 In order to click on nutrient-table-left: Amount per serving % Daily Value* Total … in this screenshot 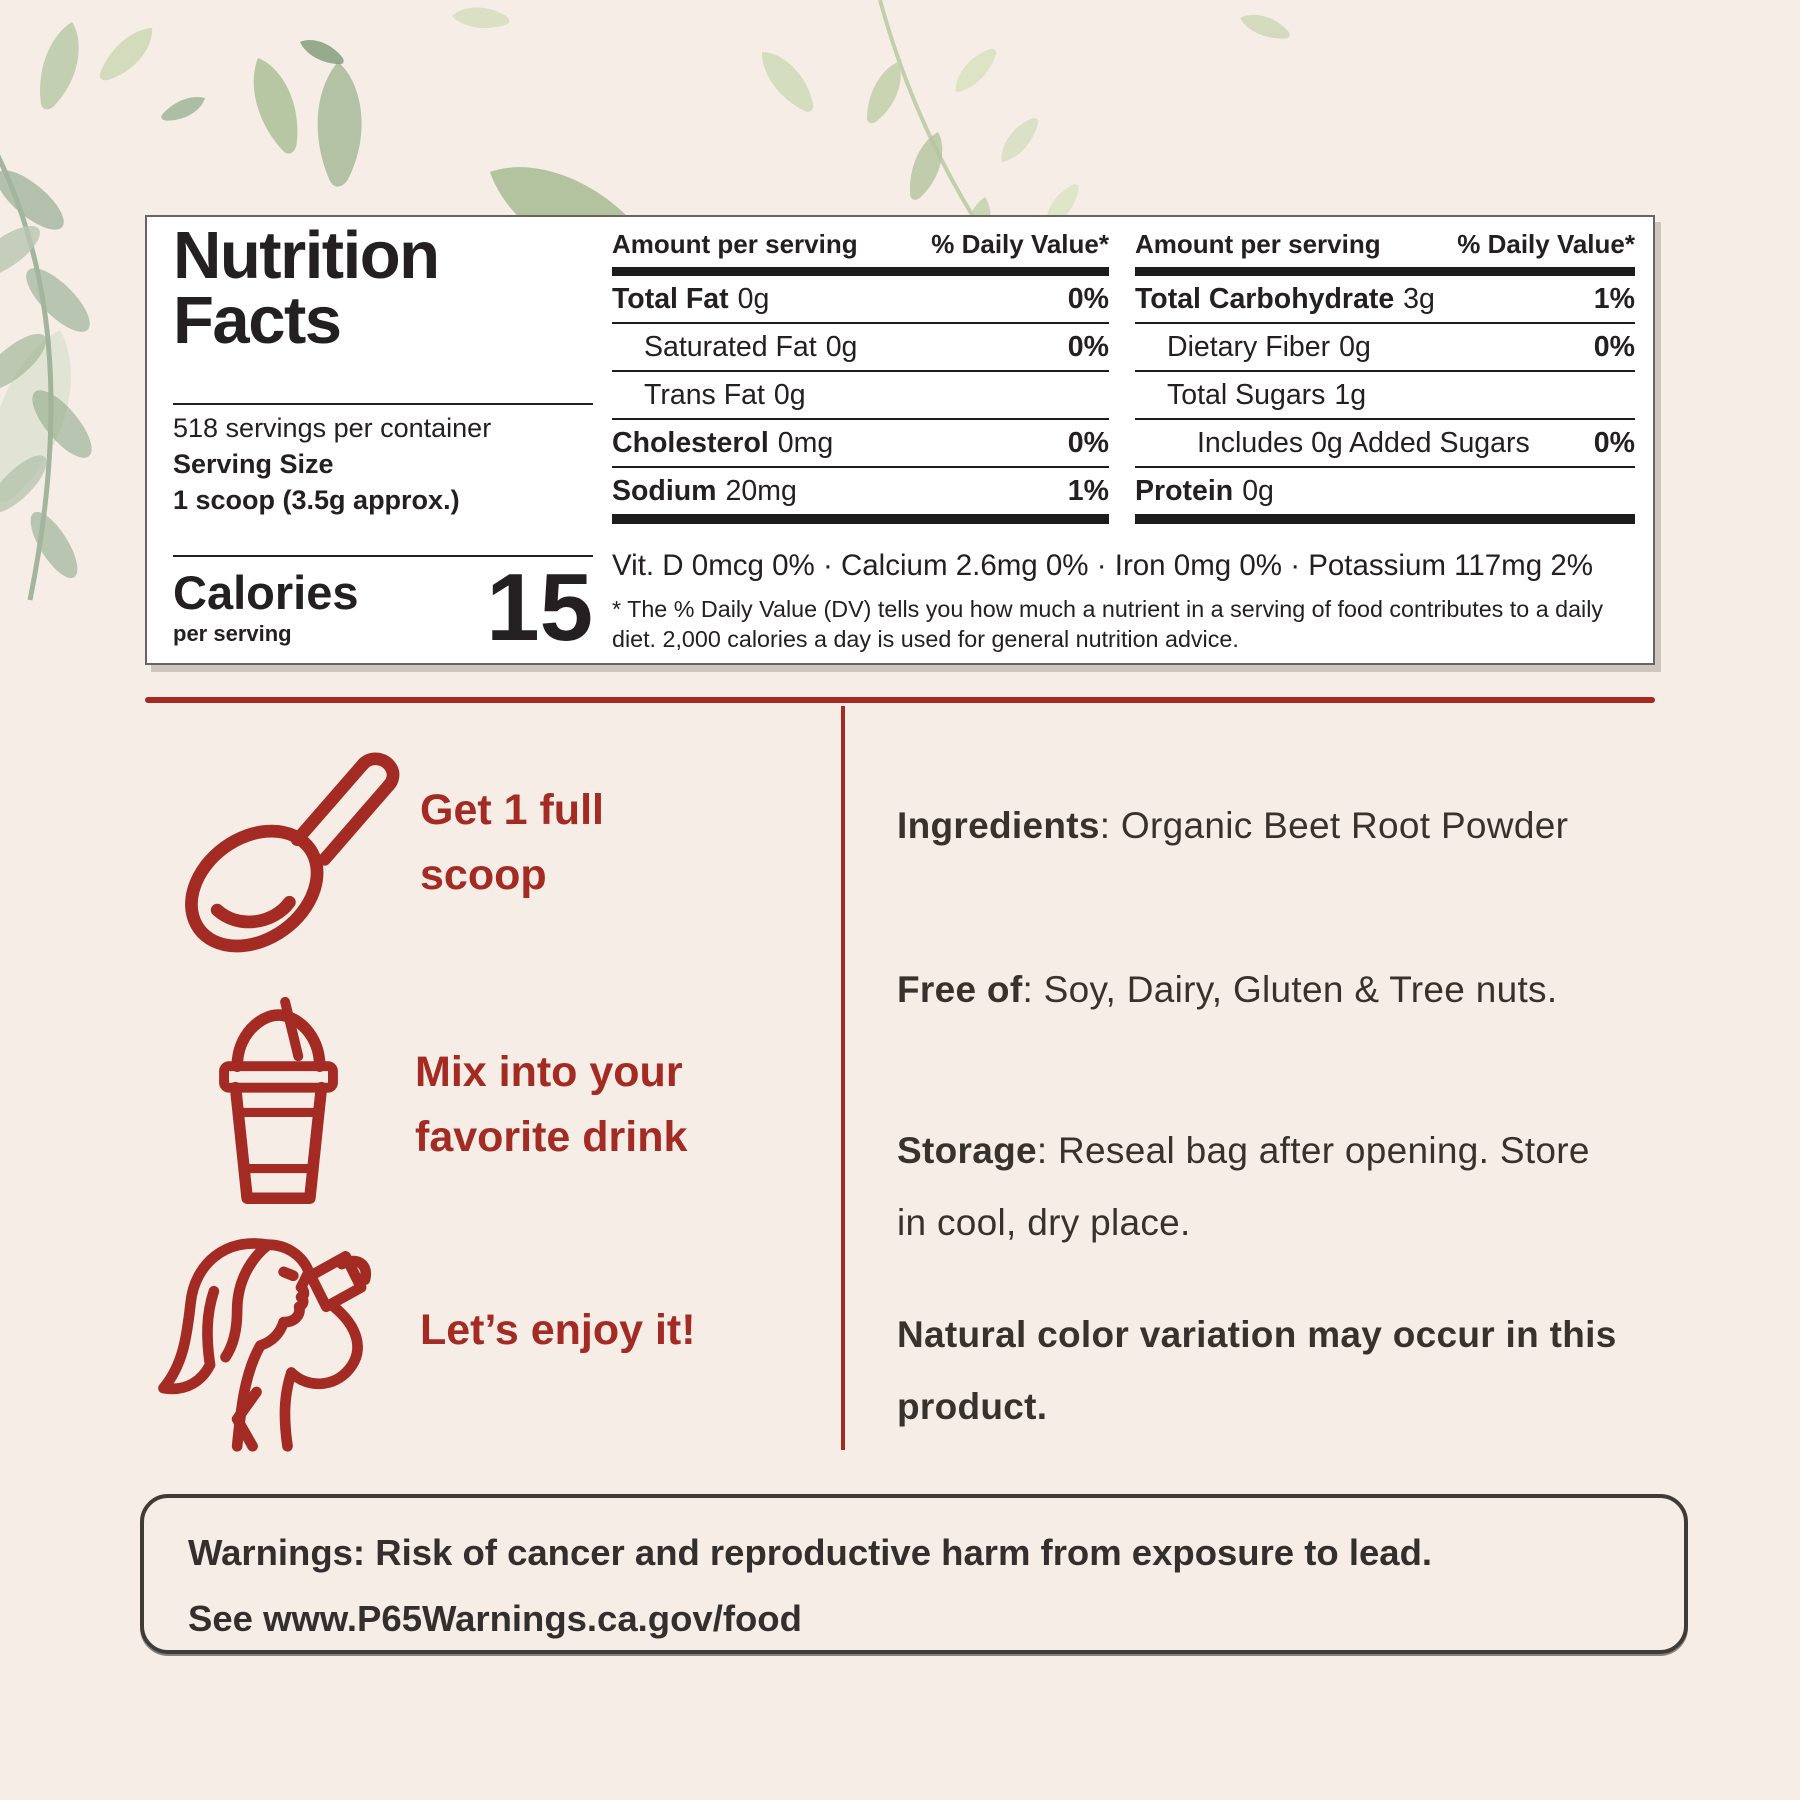, I will do `click(860, 376)`.